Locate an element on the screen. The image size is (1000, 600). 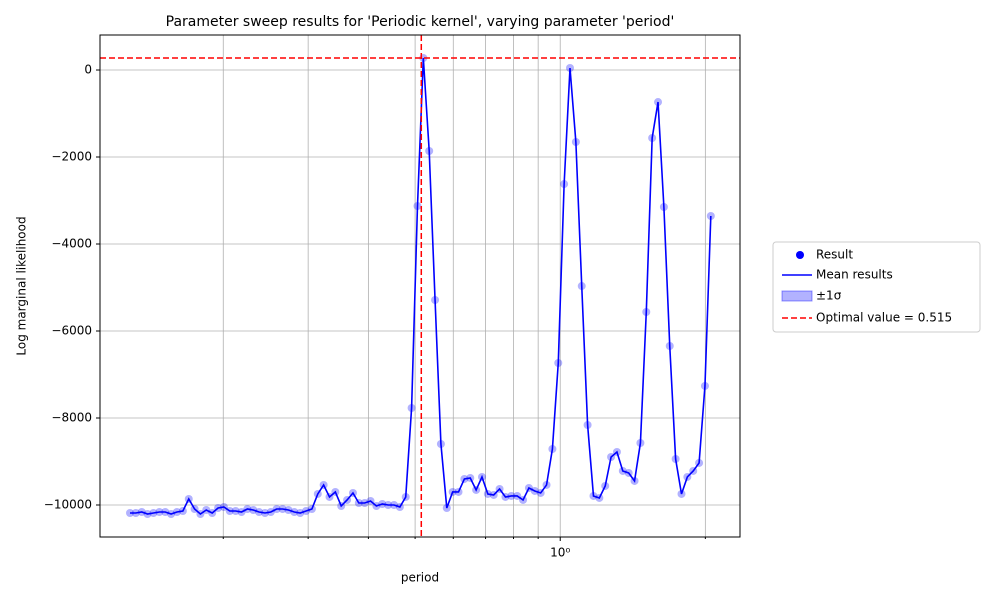
x-tick-label: 10⁰ is located at coordinates (560, 553).